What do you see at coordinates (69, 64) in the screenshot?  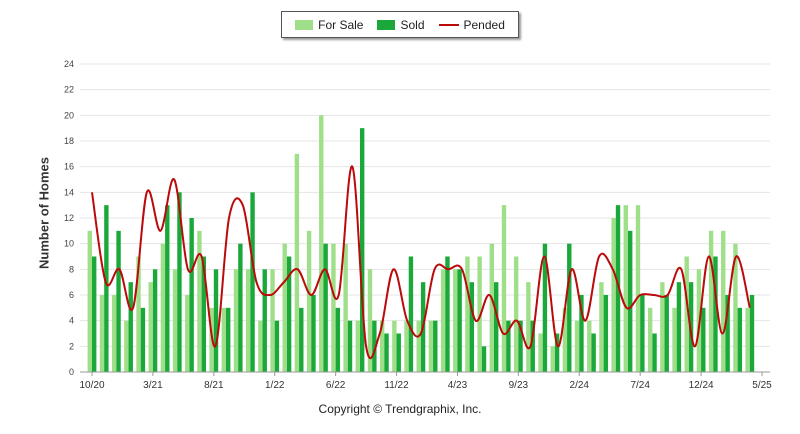 I see `y-tick-label: 24` at bounding box center [69, 64].